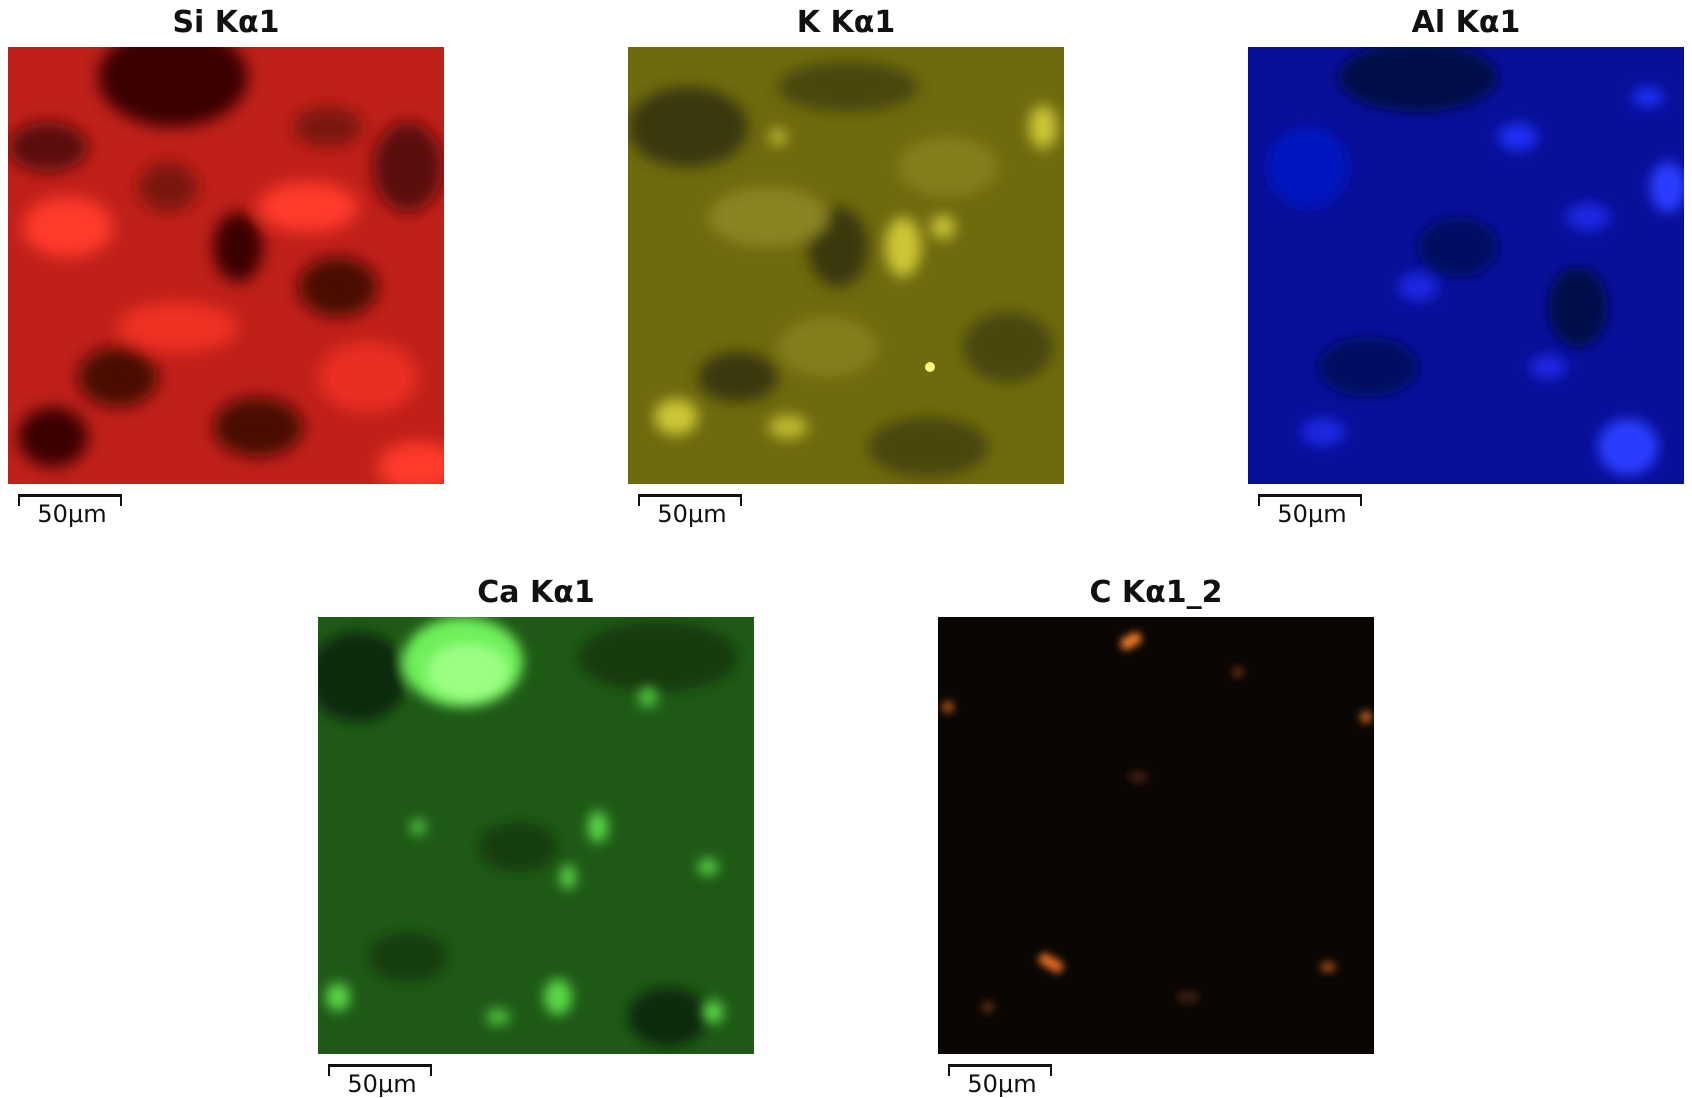 Image resolution: width=1692 pixels, height=1098 pixels. Describe the element at coordinates (1156, 592) in the screenshot. I see `map-title-c: C Kα1_2` at that location.